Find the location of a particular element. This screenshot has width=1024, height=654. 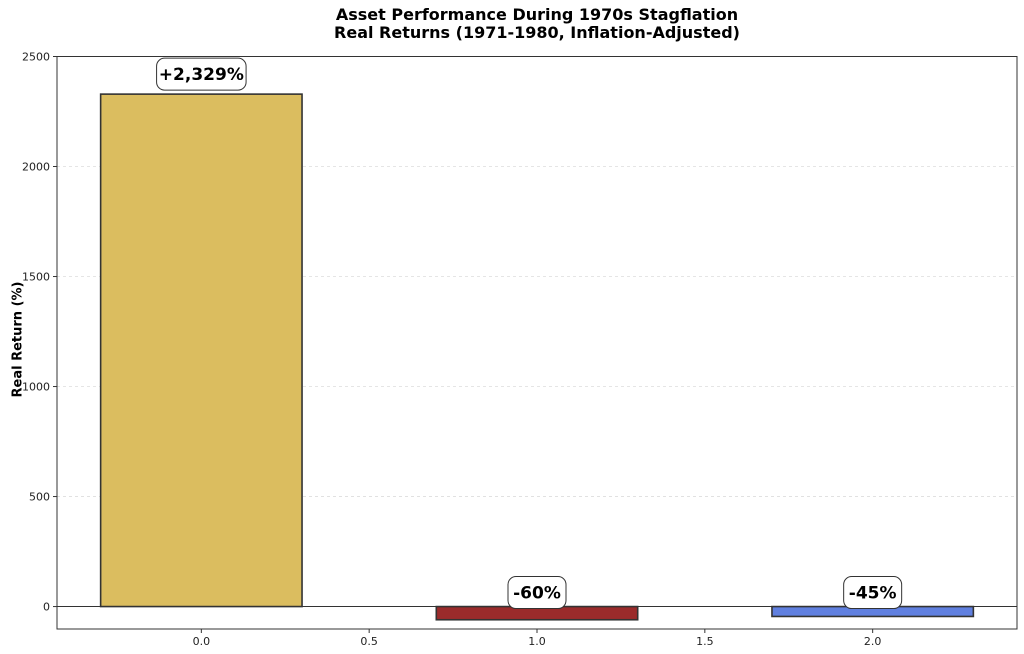

data-label: -60% is located at coordinates (537, 594).